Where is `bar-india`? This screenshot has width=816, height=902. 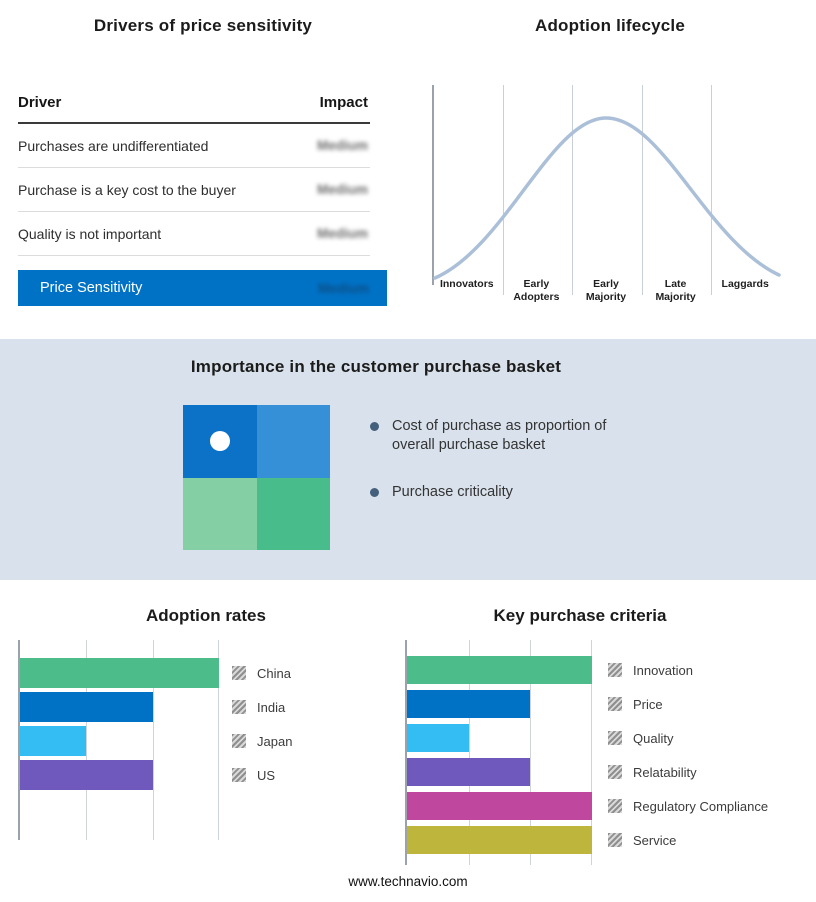
bar-india is located at coordinates (86, 707).